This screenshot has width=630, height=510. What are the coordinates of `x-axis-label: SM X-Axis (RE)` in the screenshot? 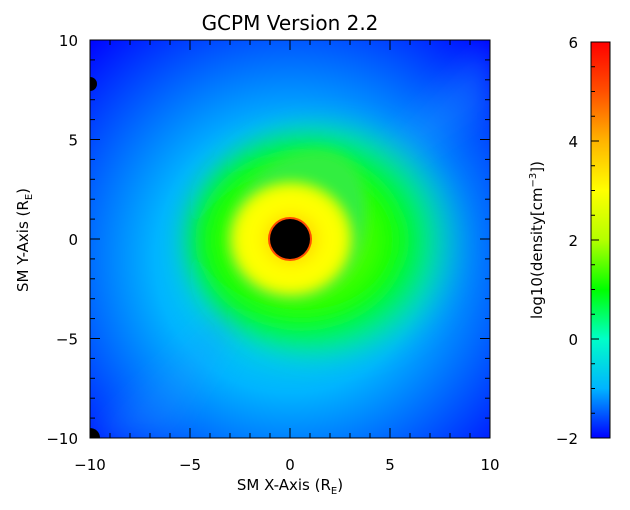 It's located at (290, 486).